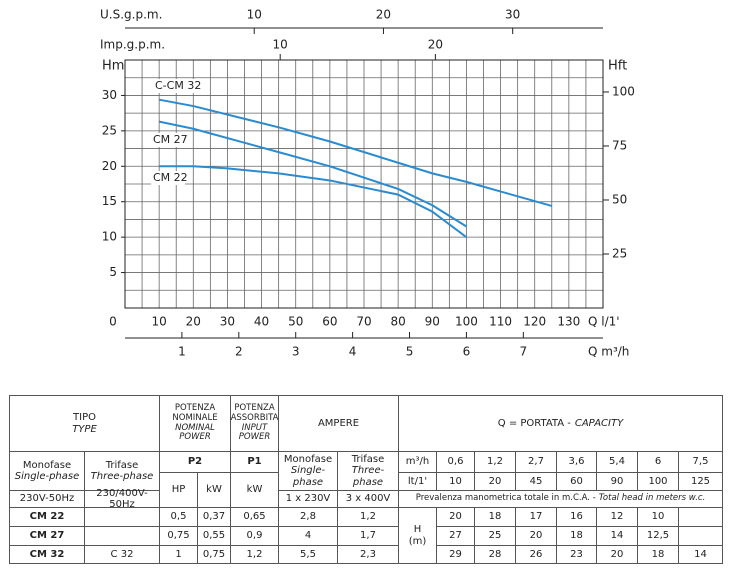 Image resolution: width=734 pixels, height=573 pixels. Describe the element at coordinates (308, 499) in the screenshot. I see `table-cell: 1 x 230V` at that location.